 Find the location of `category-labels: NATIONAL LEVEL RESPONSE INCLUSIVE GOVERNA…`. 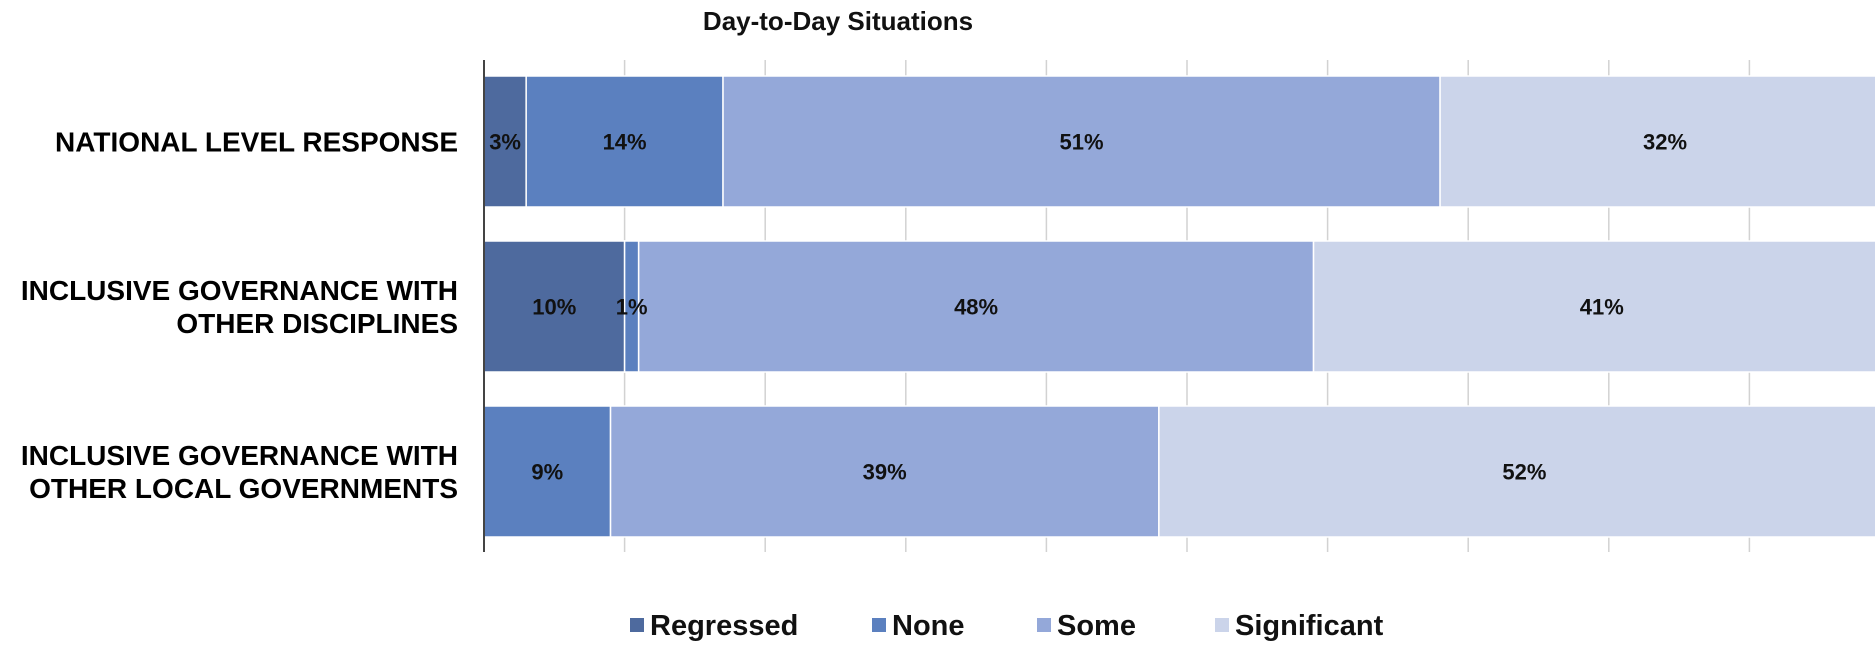

category-labels: NATIONAL LEVEL RESPONSE INCLUSIVE GOVERNA… is located at coordinates (239, 316).